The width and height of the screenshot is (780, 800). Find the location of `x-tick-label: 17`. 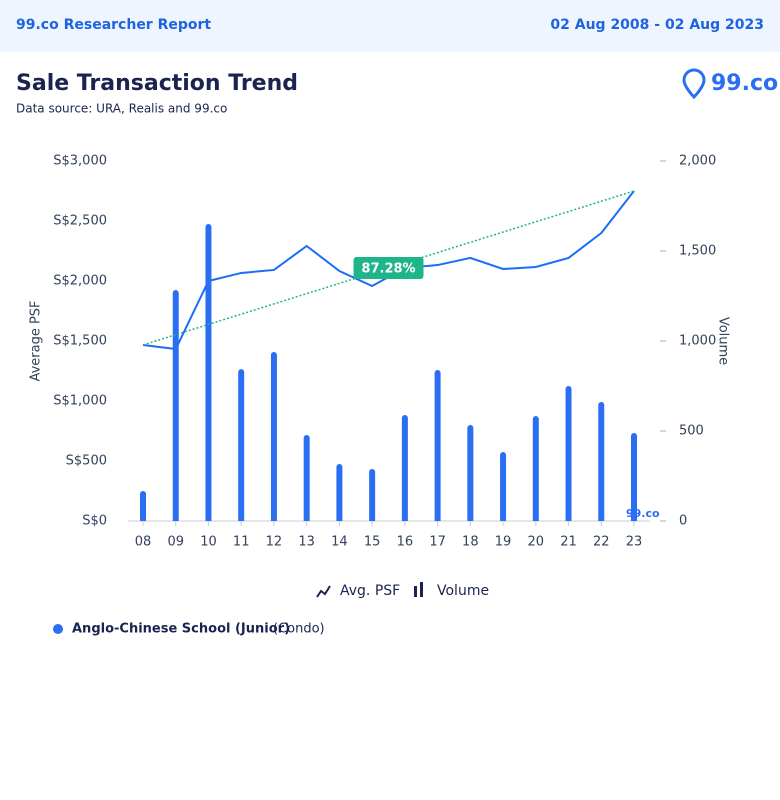

x-tick-label: 17 is located at coordinates (437, 542).